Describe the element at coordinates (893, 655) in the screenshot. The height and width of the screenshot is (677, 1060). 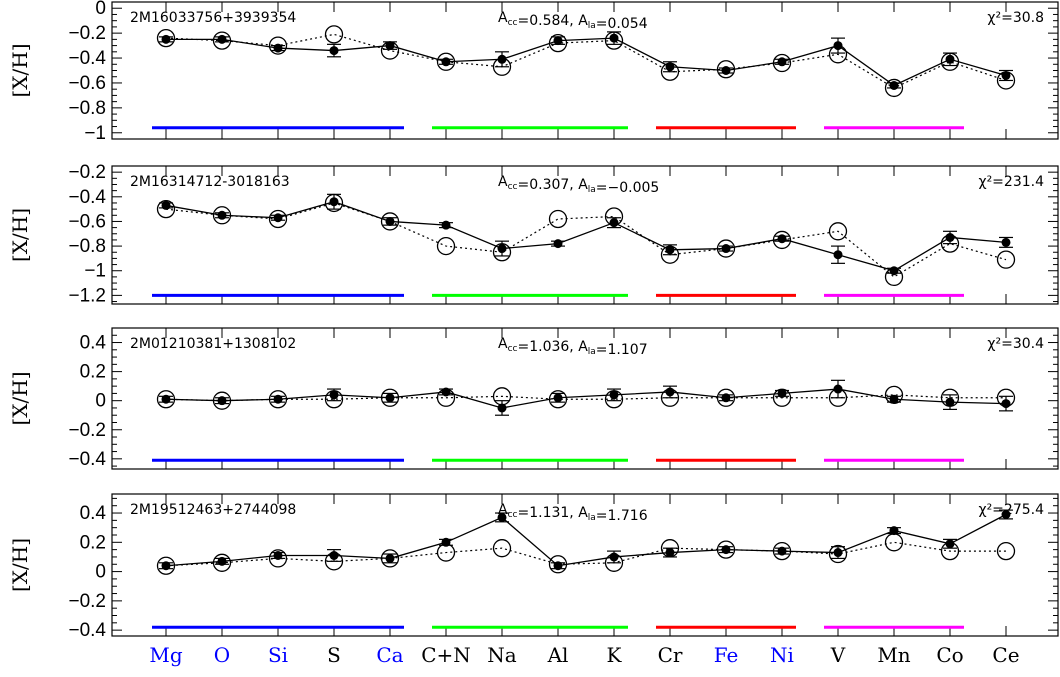
I see `x-tick-label-Mn: Mn` at that location.